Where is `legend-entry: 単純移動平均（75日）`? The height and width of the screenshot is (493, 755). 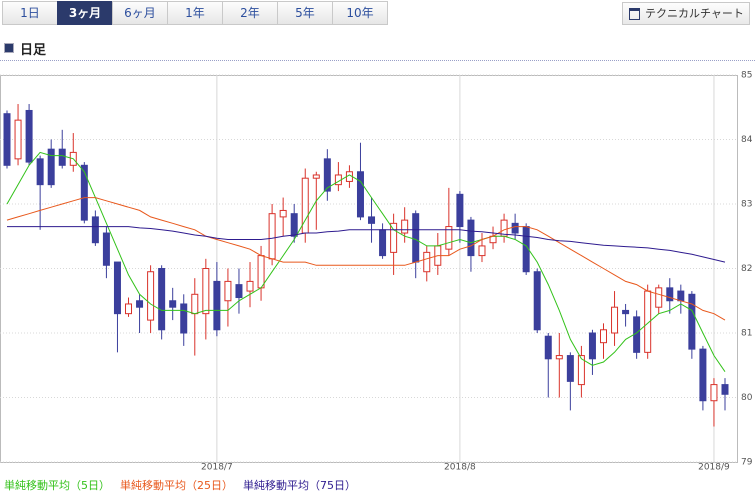
legend-entry: 単純移動平均（75日） is located at coordinates (299, 485).